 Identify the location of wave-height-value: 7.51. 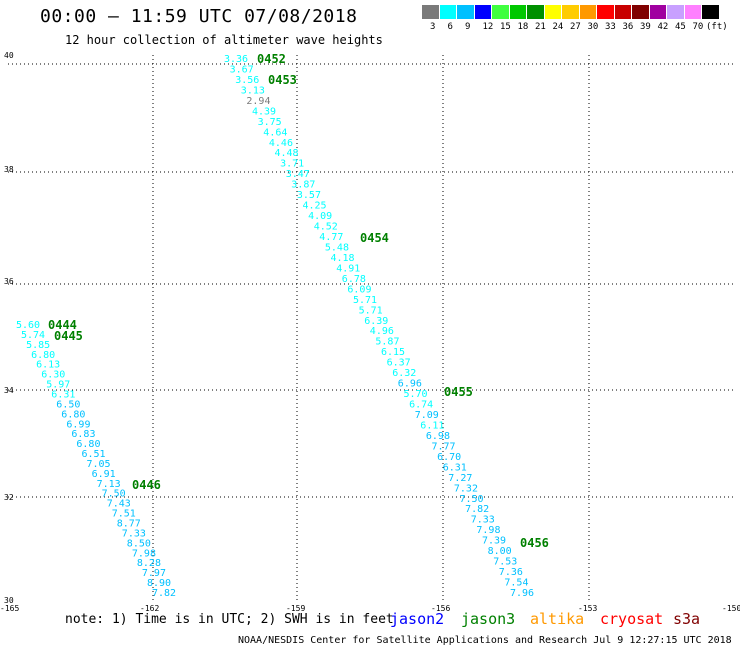
(124, 514).